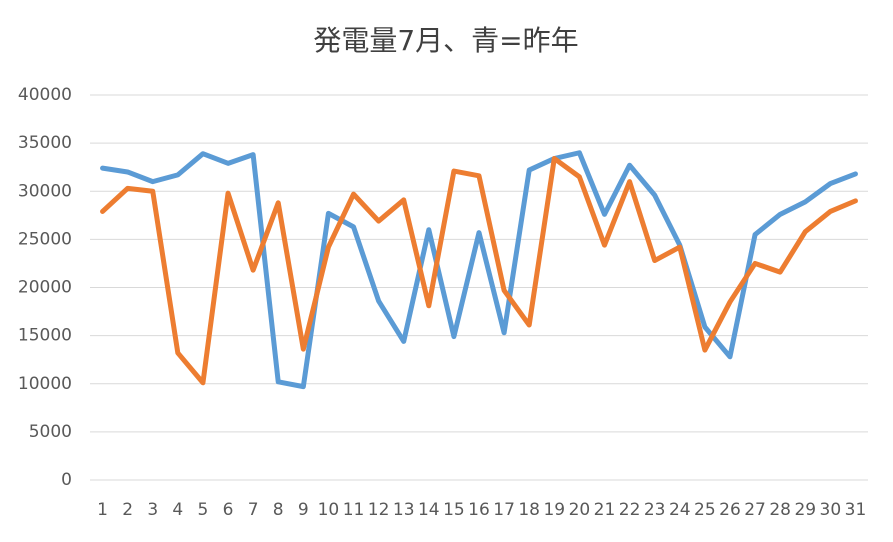  What do you see at coordinates (203, 510) in the screenshot?
I see `x-tick-label: 5` at bounding box center [203, 510].